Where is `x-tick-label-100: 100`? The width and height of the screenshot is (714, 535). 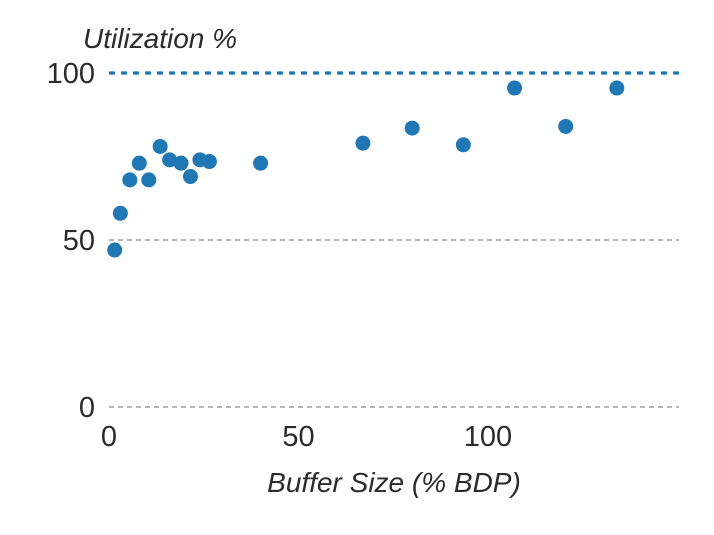
x-tick-label-100: 100 is located at coordinates (488, 437).